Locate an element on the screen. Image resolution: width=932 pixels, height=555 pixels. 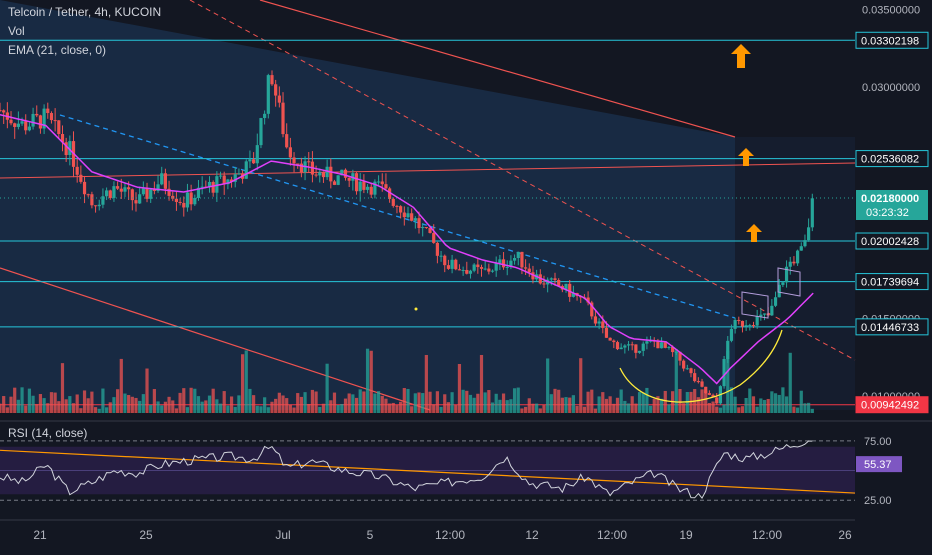
channel-lower-line is located at coordinates (215, 339).